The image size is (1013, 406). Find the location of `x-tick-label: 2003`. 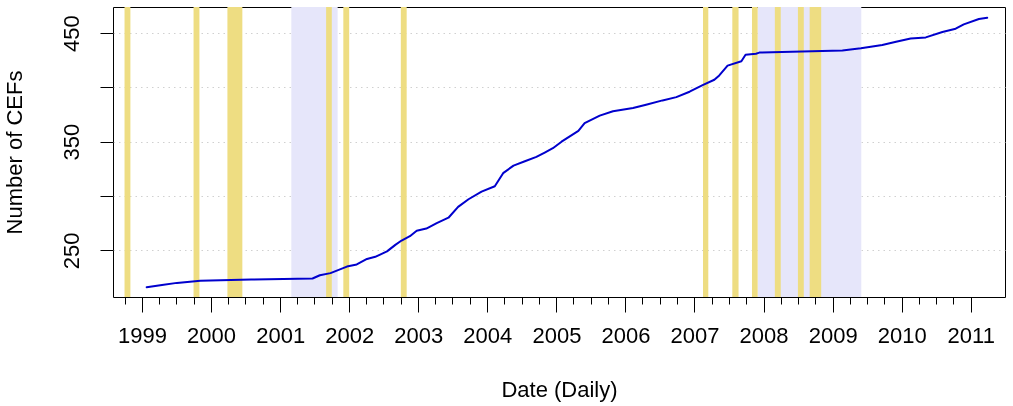

x-tick-label: 2003 is located at coordinates (419, 335).